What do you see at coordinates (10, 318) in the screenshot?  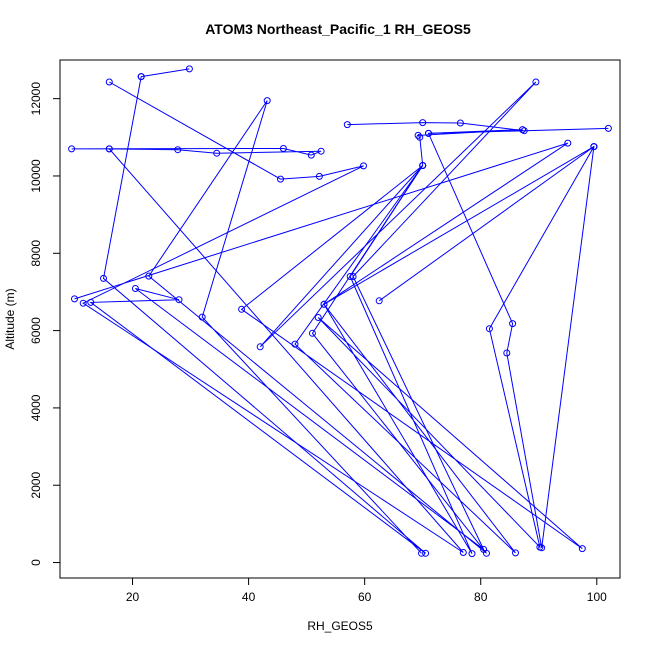 I see `y-axis-label: Altitude (m)` at bounding box center [10, 318].